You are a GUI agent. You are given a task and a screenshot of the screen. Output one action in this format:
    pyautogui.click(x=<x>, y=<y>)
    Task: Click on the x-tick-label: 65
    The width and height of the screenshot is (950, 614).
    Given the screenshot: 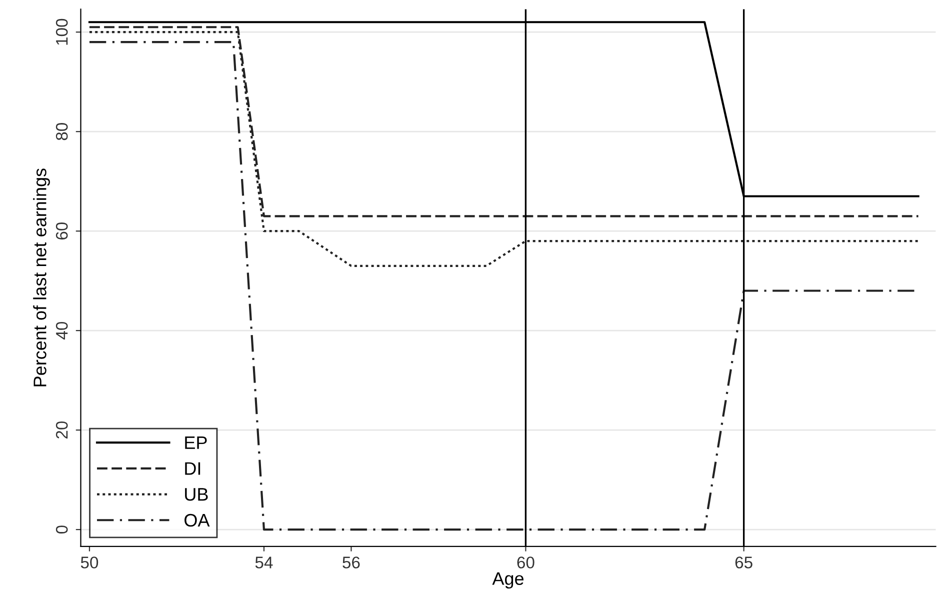 What is the action you would take?
    pyautogui.click(x=743, y=562)
    